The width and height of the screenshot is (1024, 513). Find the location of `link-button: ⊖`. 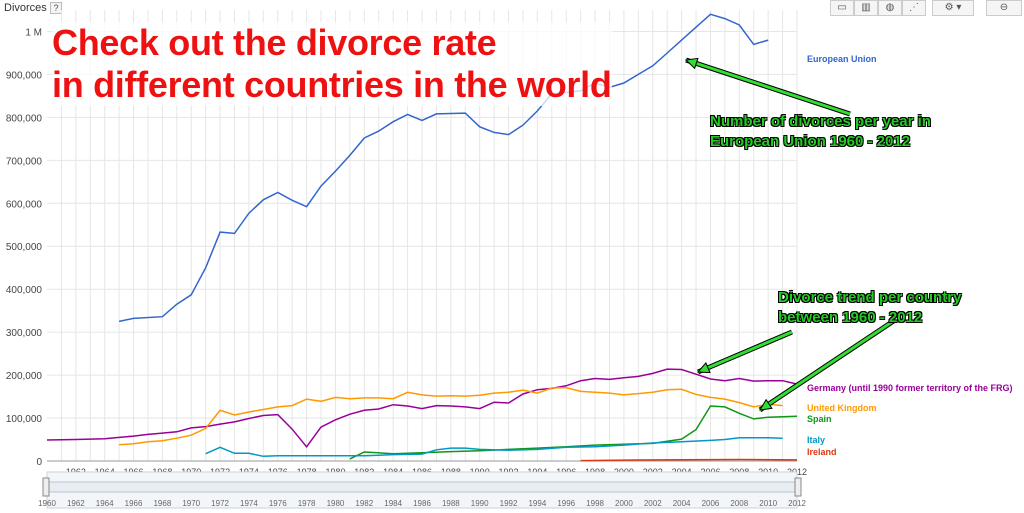

link-button: ⊖ is located at coordinates (1004, 8).